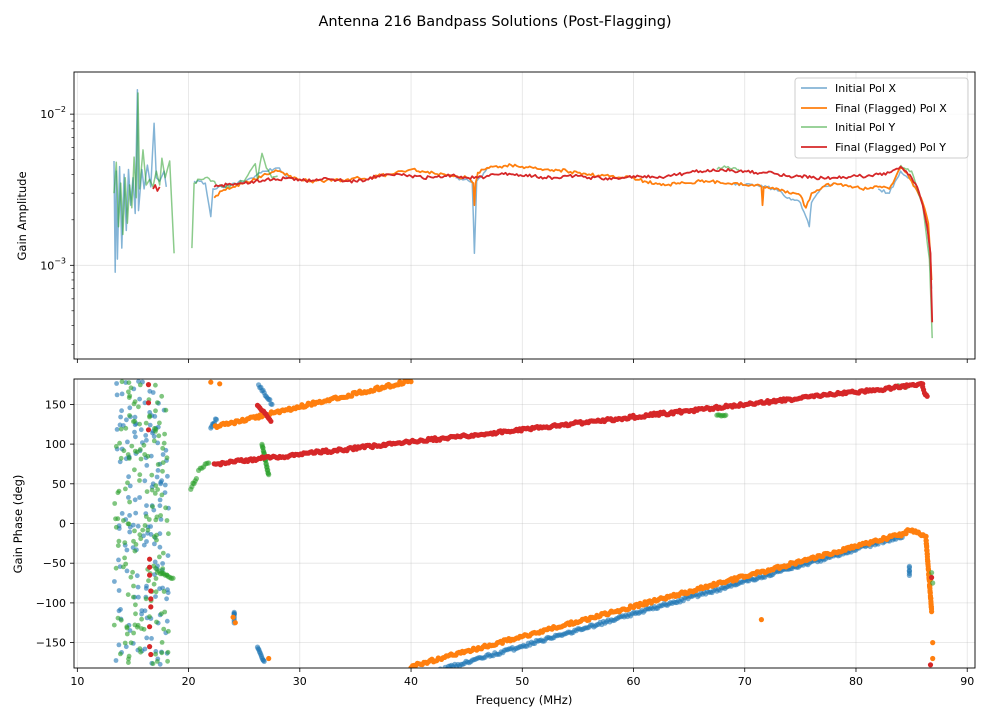 This screenshot has height=720, width=990. I want to click on phase-y-tick-label: 50, so click(59, 484).